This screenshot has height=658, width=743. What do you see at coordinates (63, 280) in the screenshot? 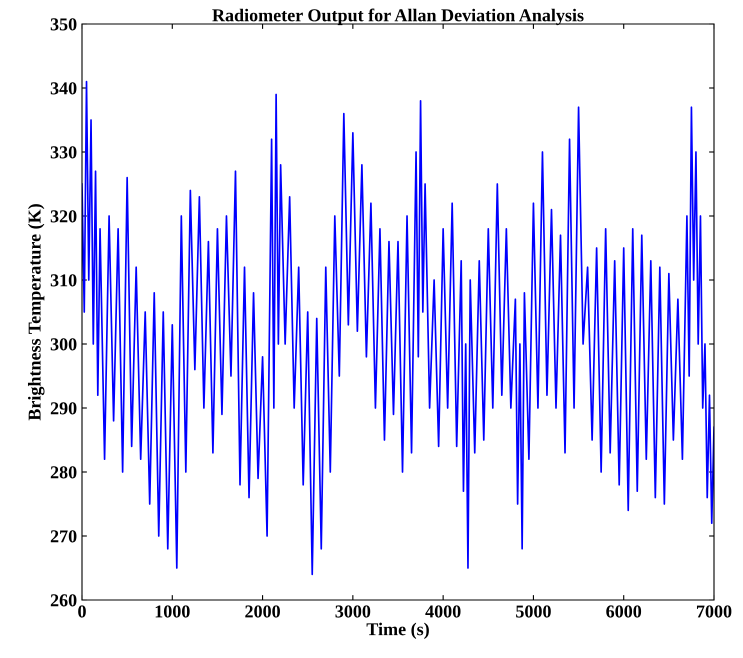
I see `y-tick-label: 310` at bounding box center [63, 280].